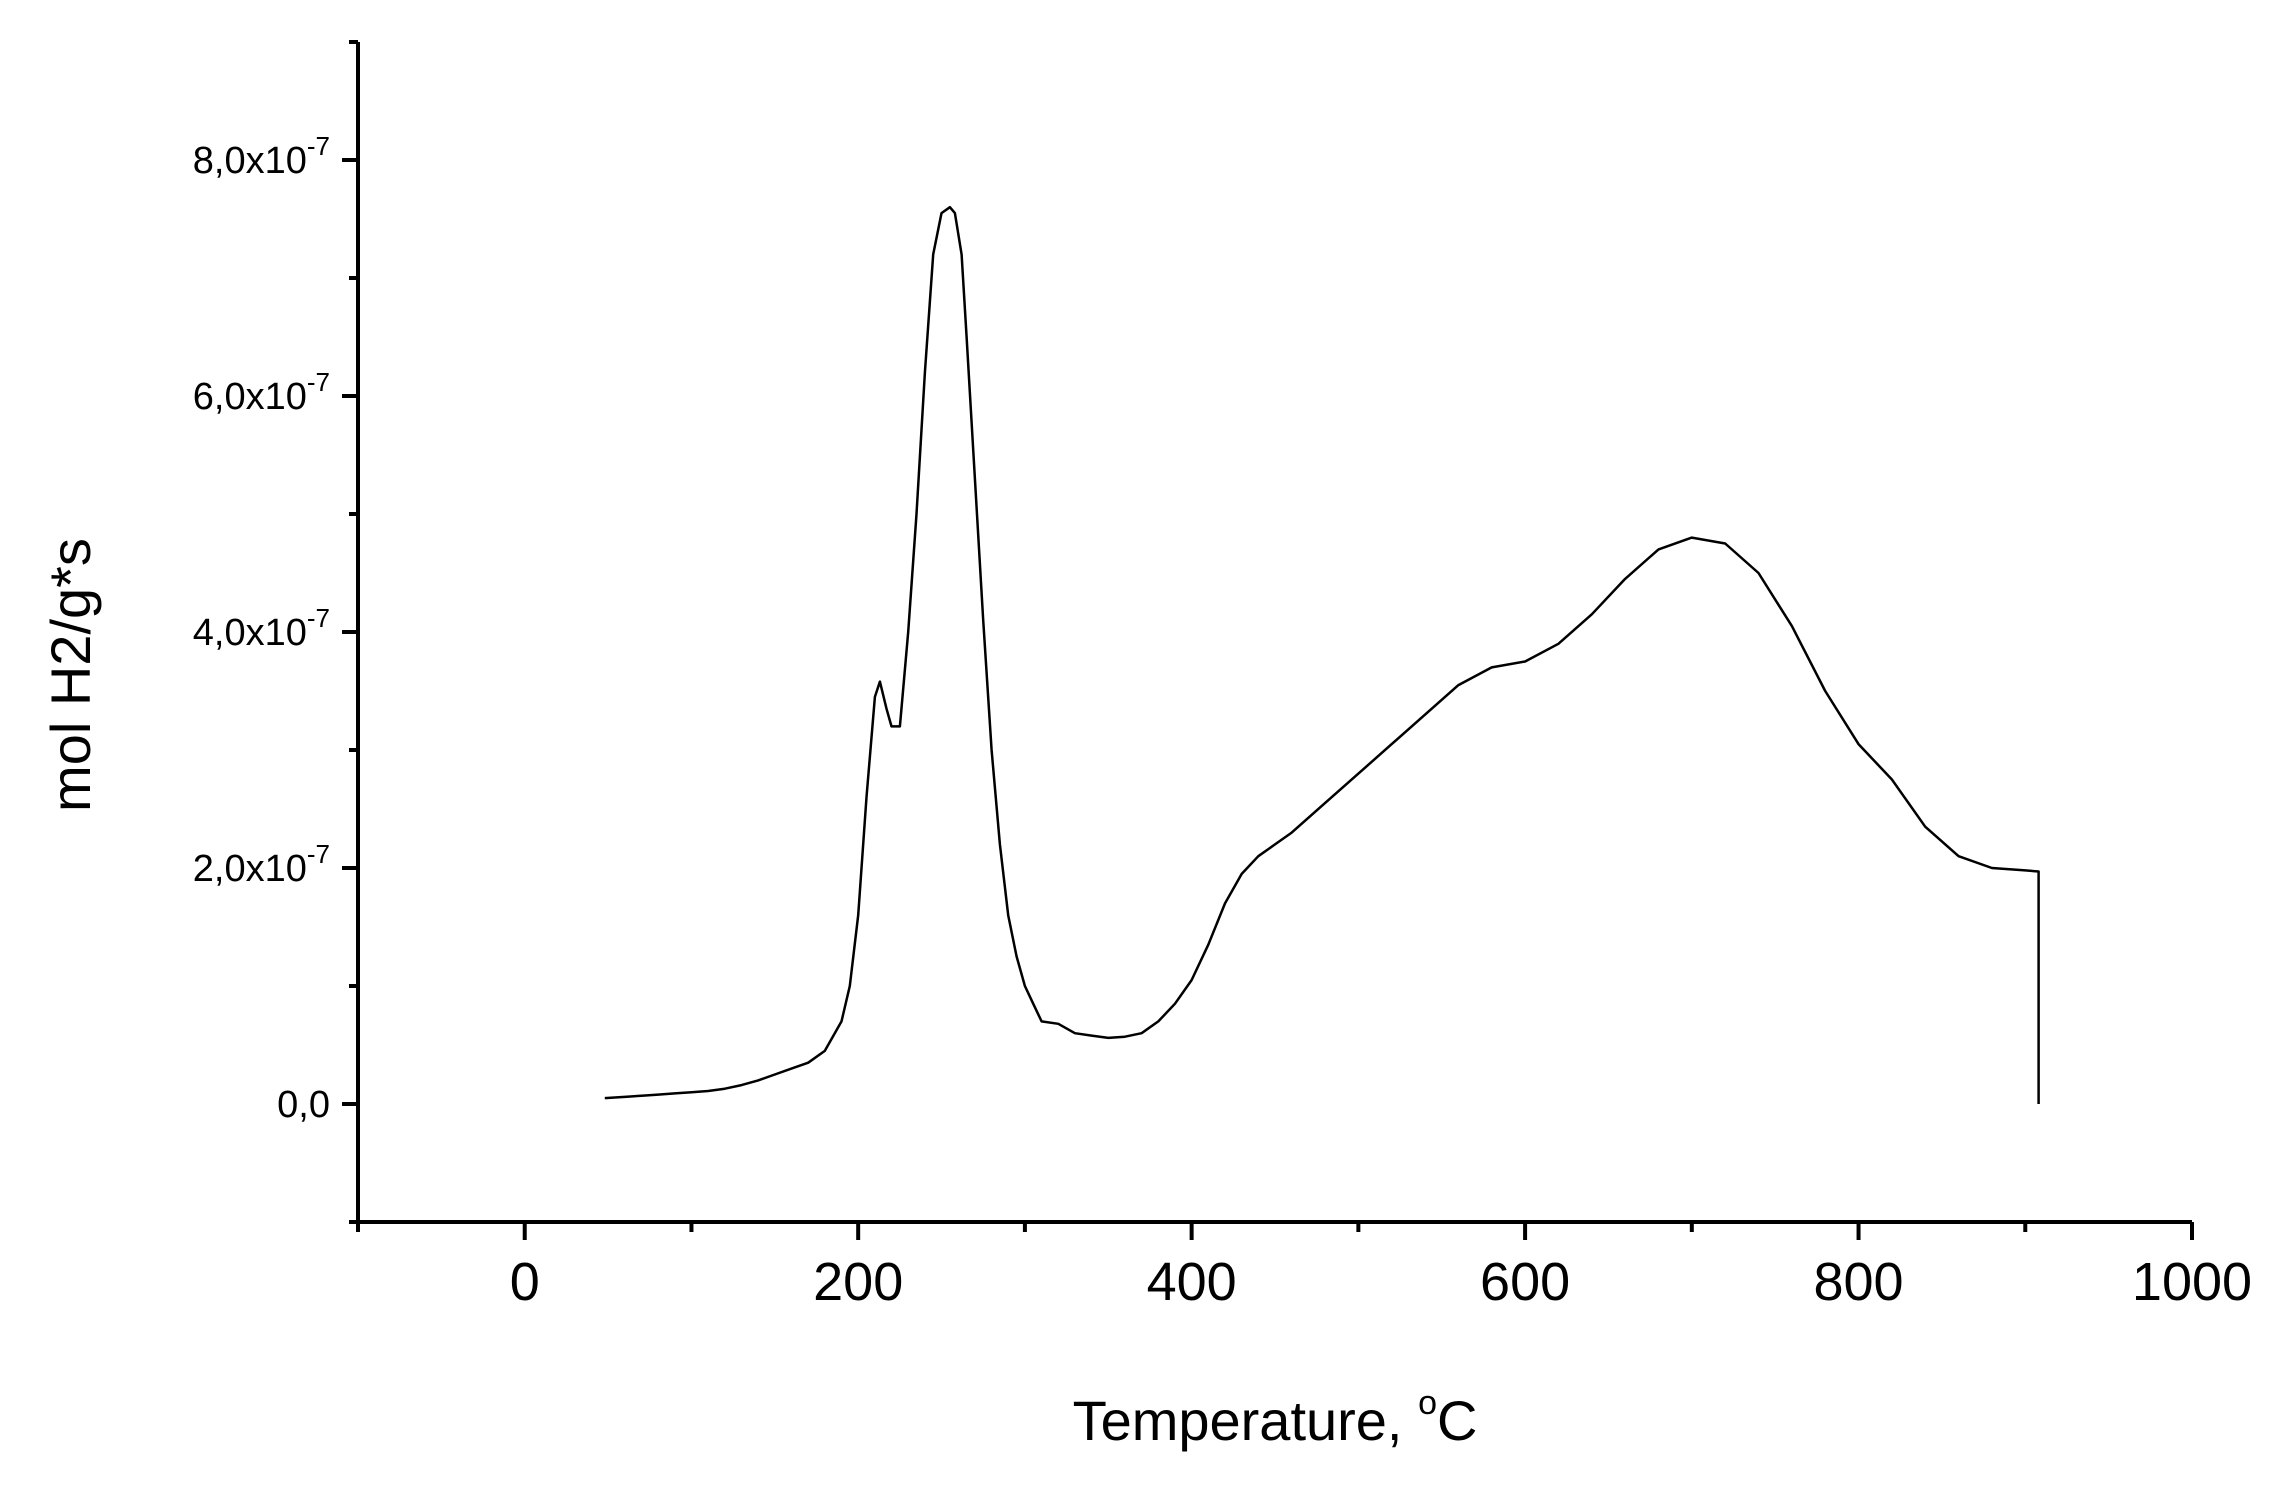 The image size is (2283, 1485). Describe the element at coordinates (1858, 1282) in the screenshot. I see `x-tick-label: 800` at that location.